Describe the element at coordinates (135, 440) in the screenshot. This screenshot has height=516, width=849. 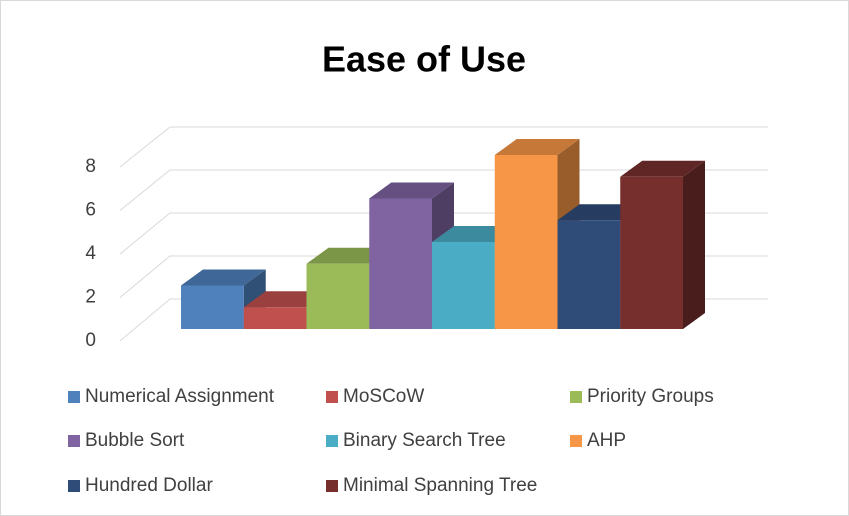
I see `legend-label: Bubble Sort` at that location.